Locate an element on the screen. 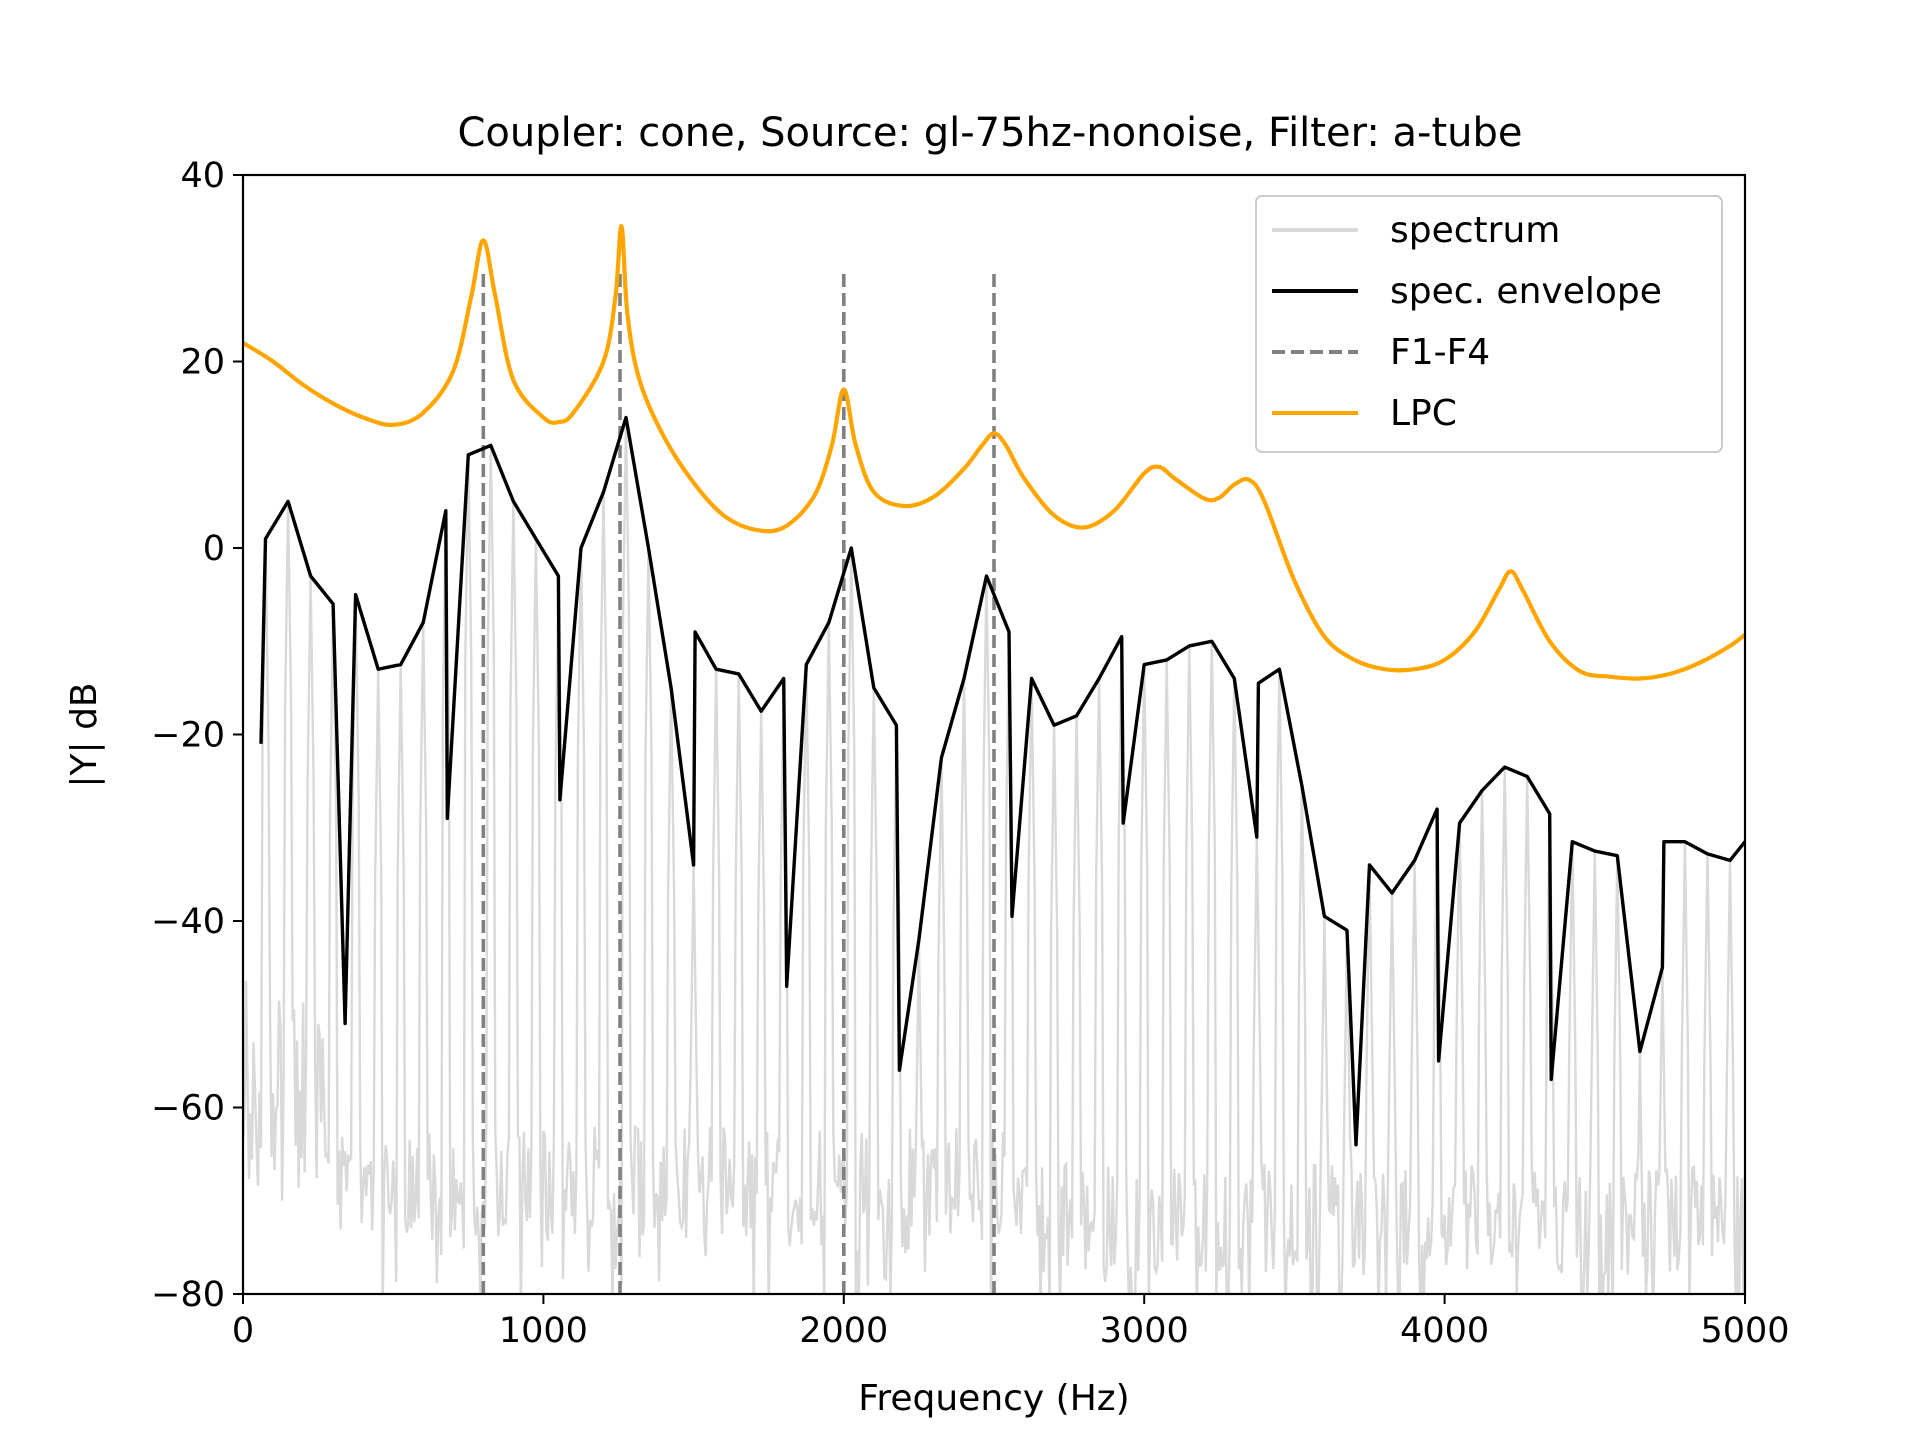 This screenshot has width=1920, height=1440. y-axis: −80 −60 −40 −20 0 20 40 is located at coordinates (197, 735).